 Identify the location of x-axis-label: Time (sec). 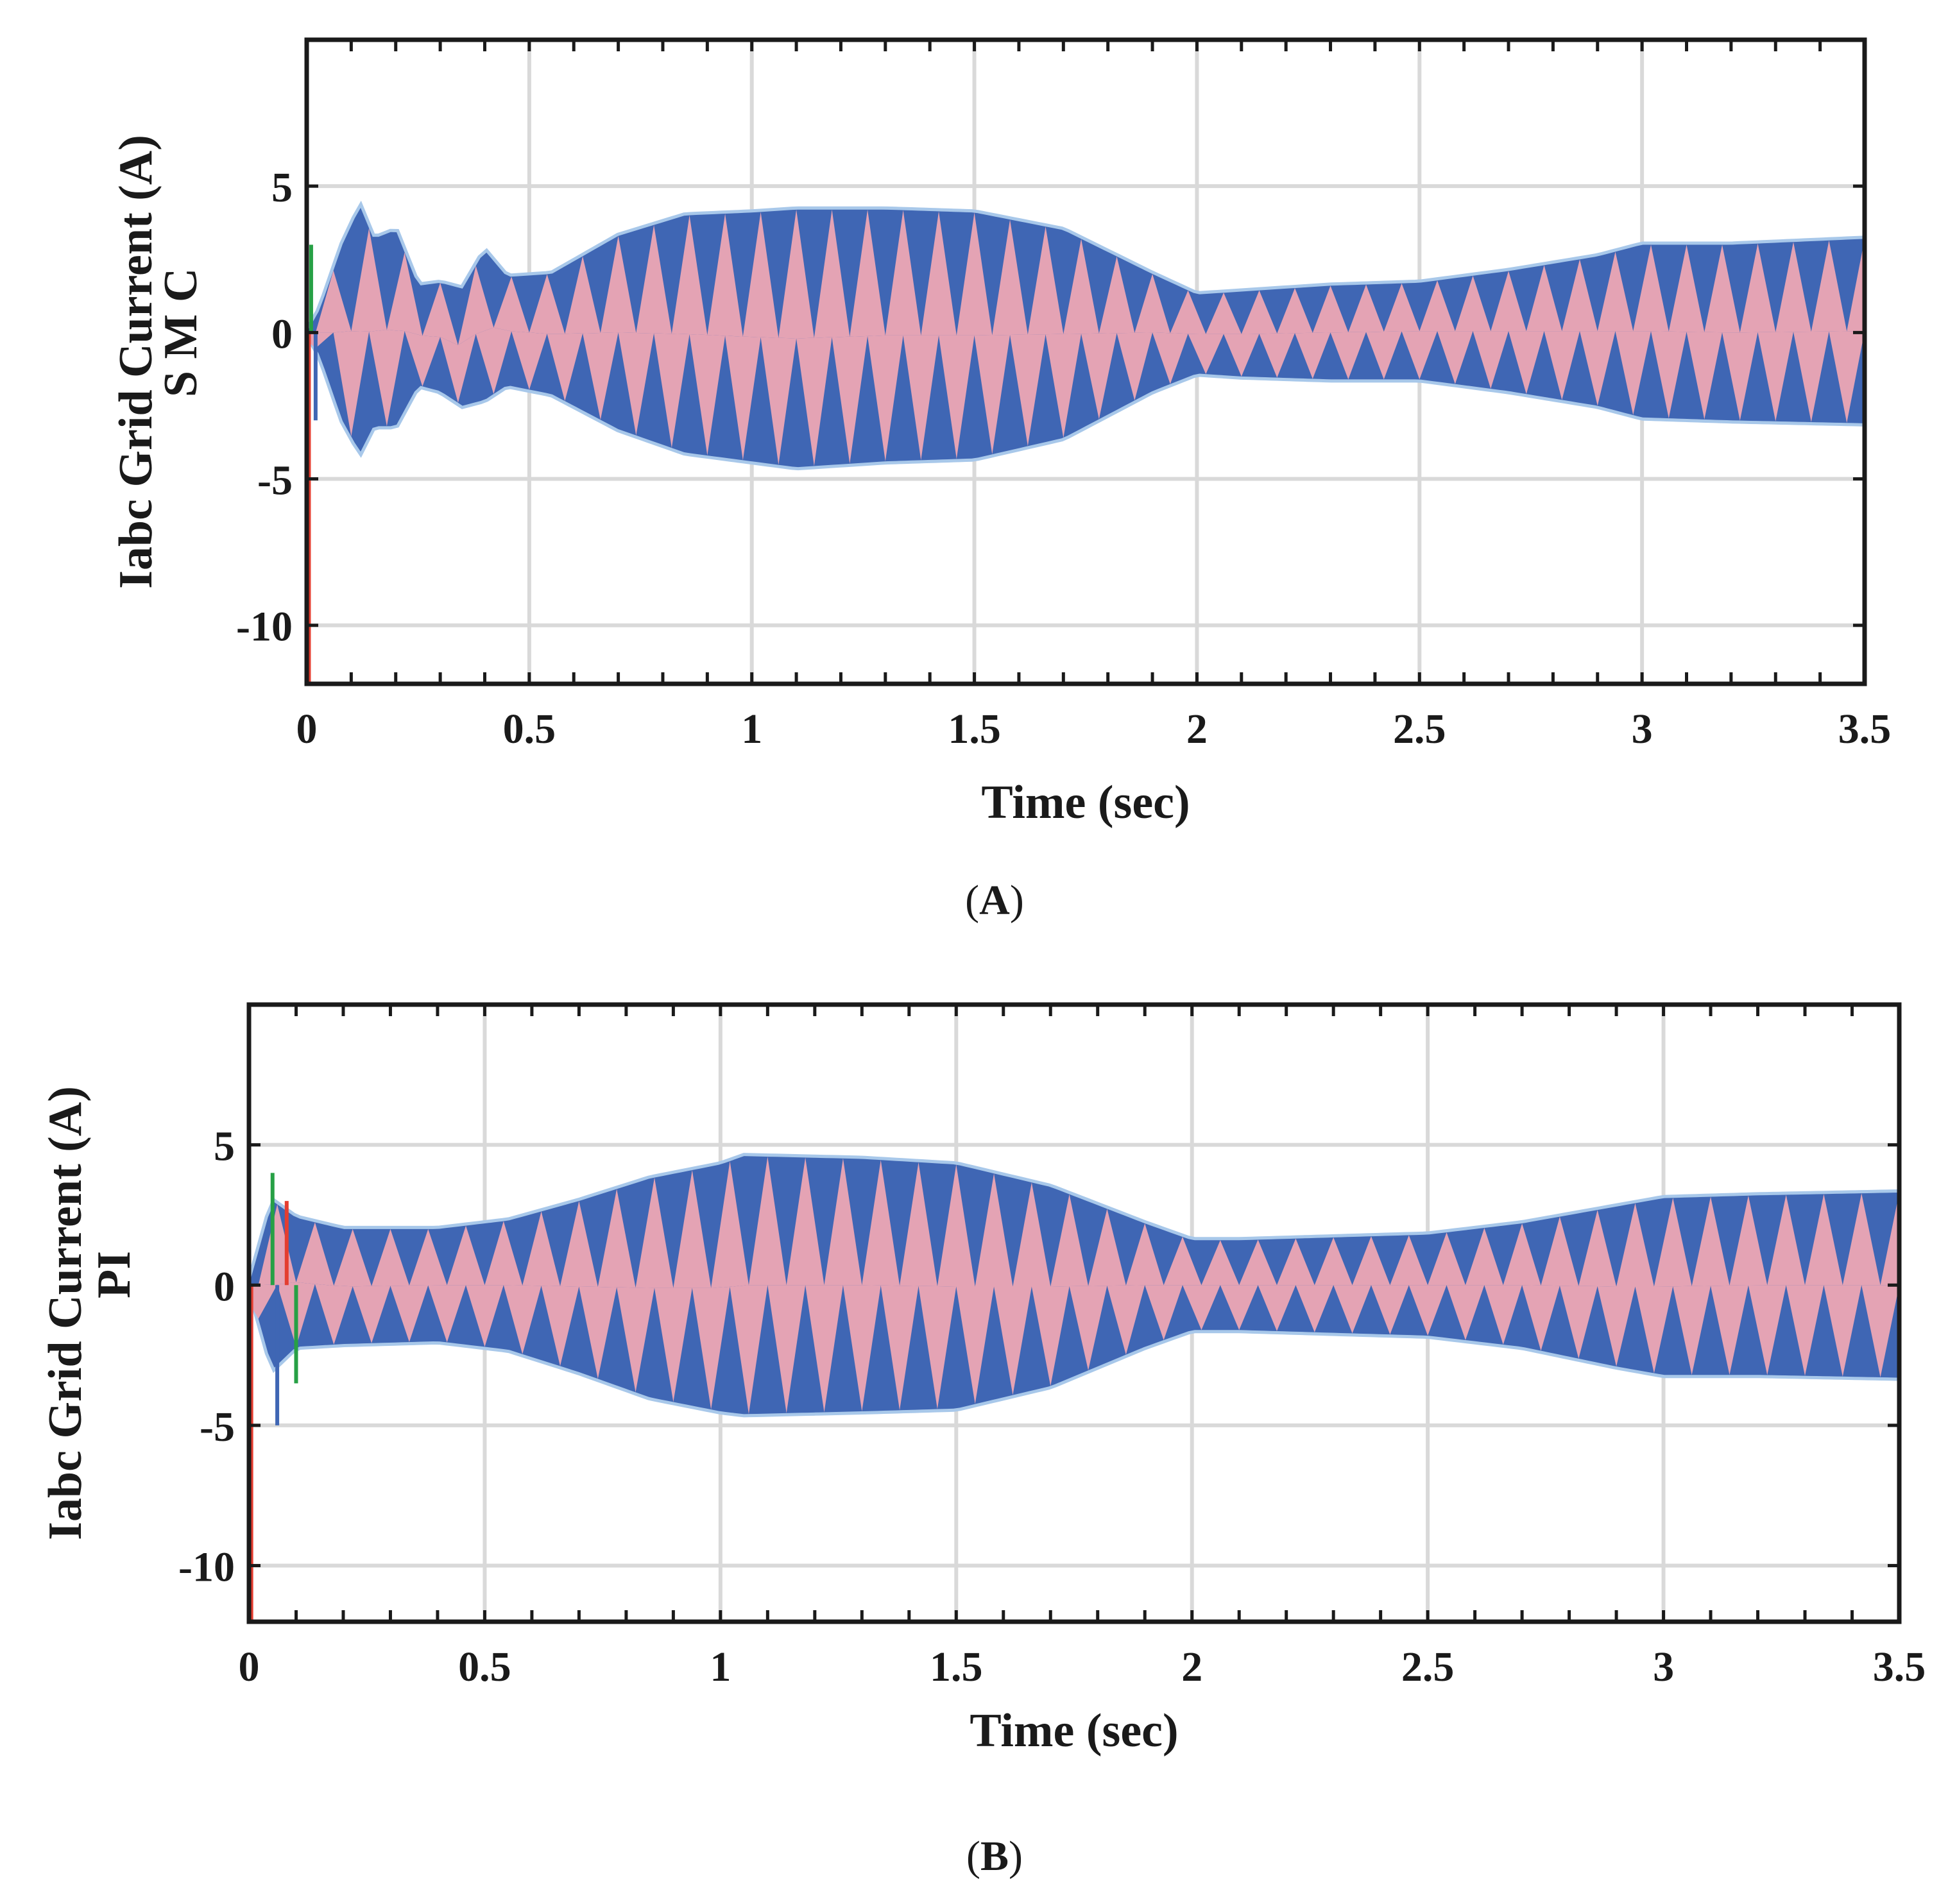
(1074, 1730).